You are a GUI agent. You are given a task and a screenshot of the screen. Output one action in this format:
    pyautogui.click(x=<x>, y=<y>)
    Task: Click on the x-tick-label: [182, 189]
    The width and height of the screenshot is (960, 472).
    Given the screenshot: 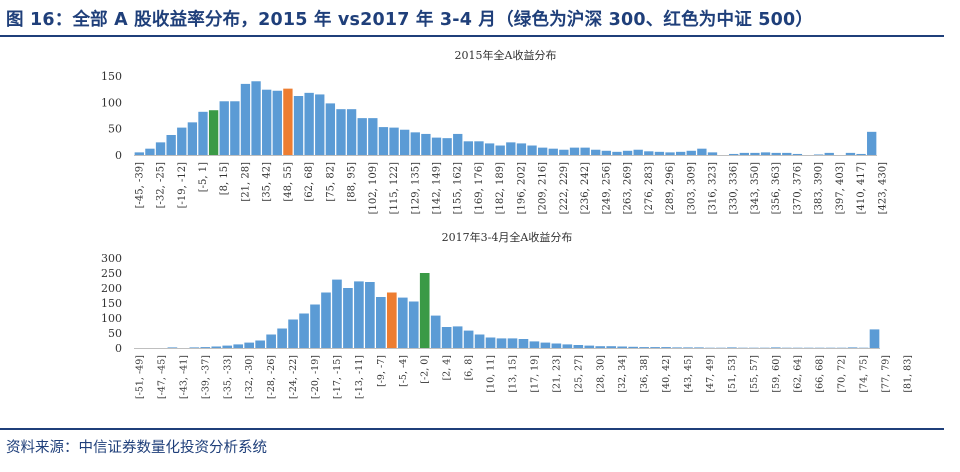 What is the action you would take?
    pyautogui.click(x=500, y=188)
    